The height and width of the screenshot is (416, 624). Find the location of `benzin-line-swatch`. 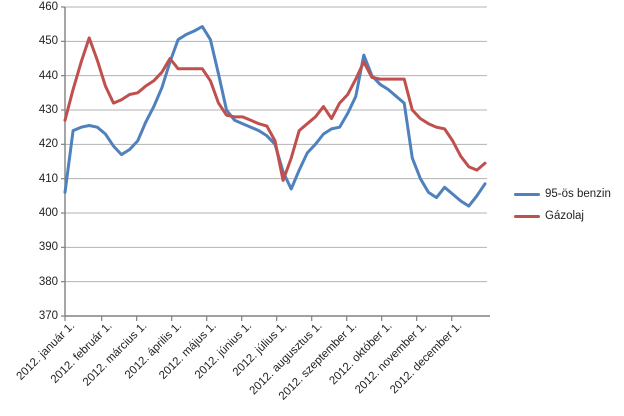

benzin-line-swatch is located at coordinates (527, 194).